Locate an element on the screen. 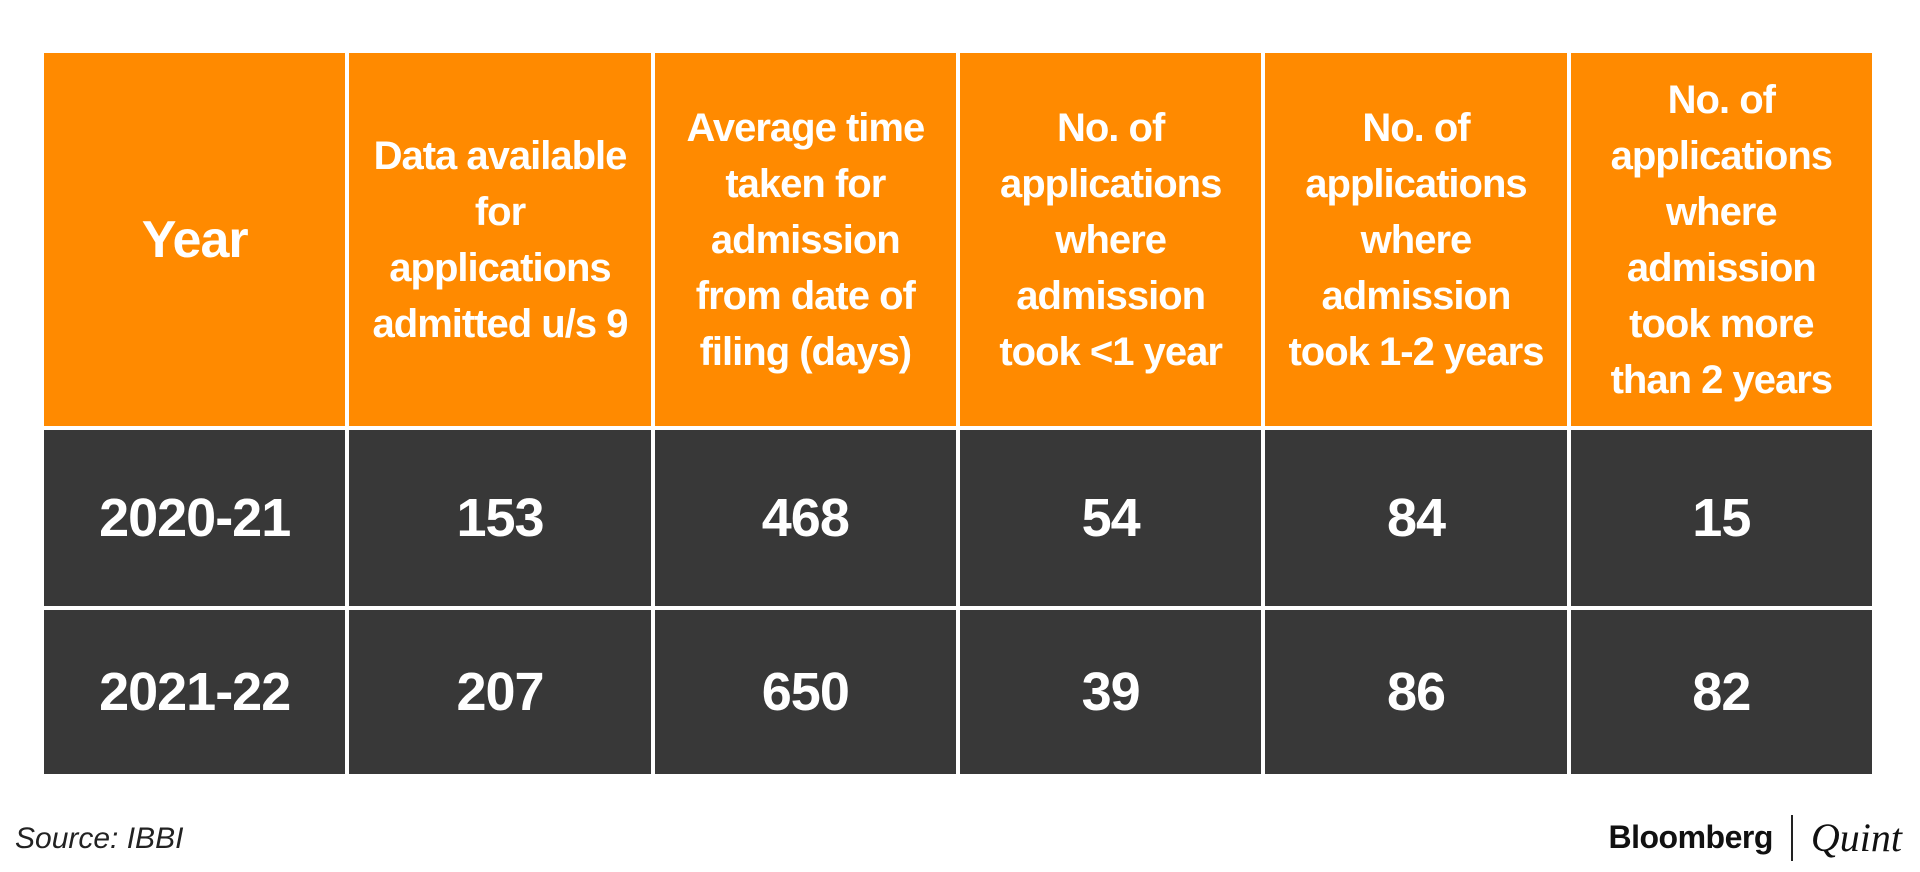 This screenshot has width=1920, height=872. source-note: Source: IBBI is located at coordinates (99, 838).